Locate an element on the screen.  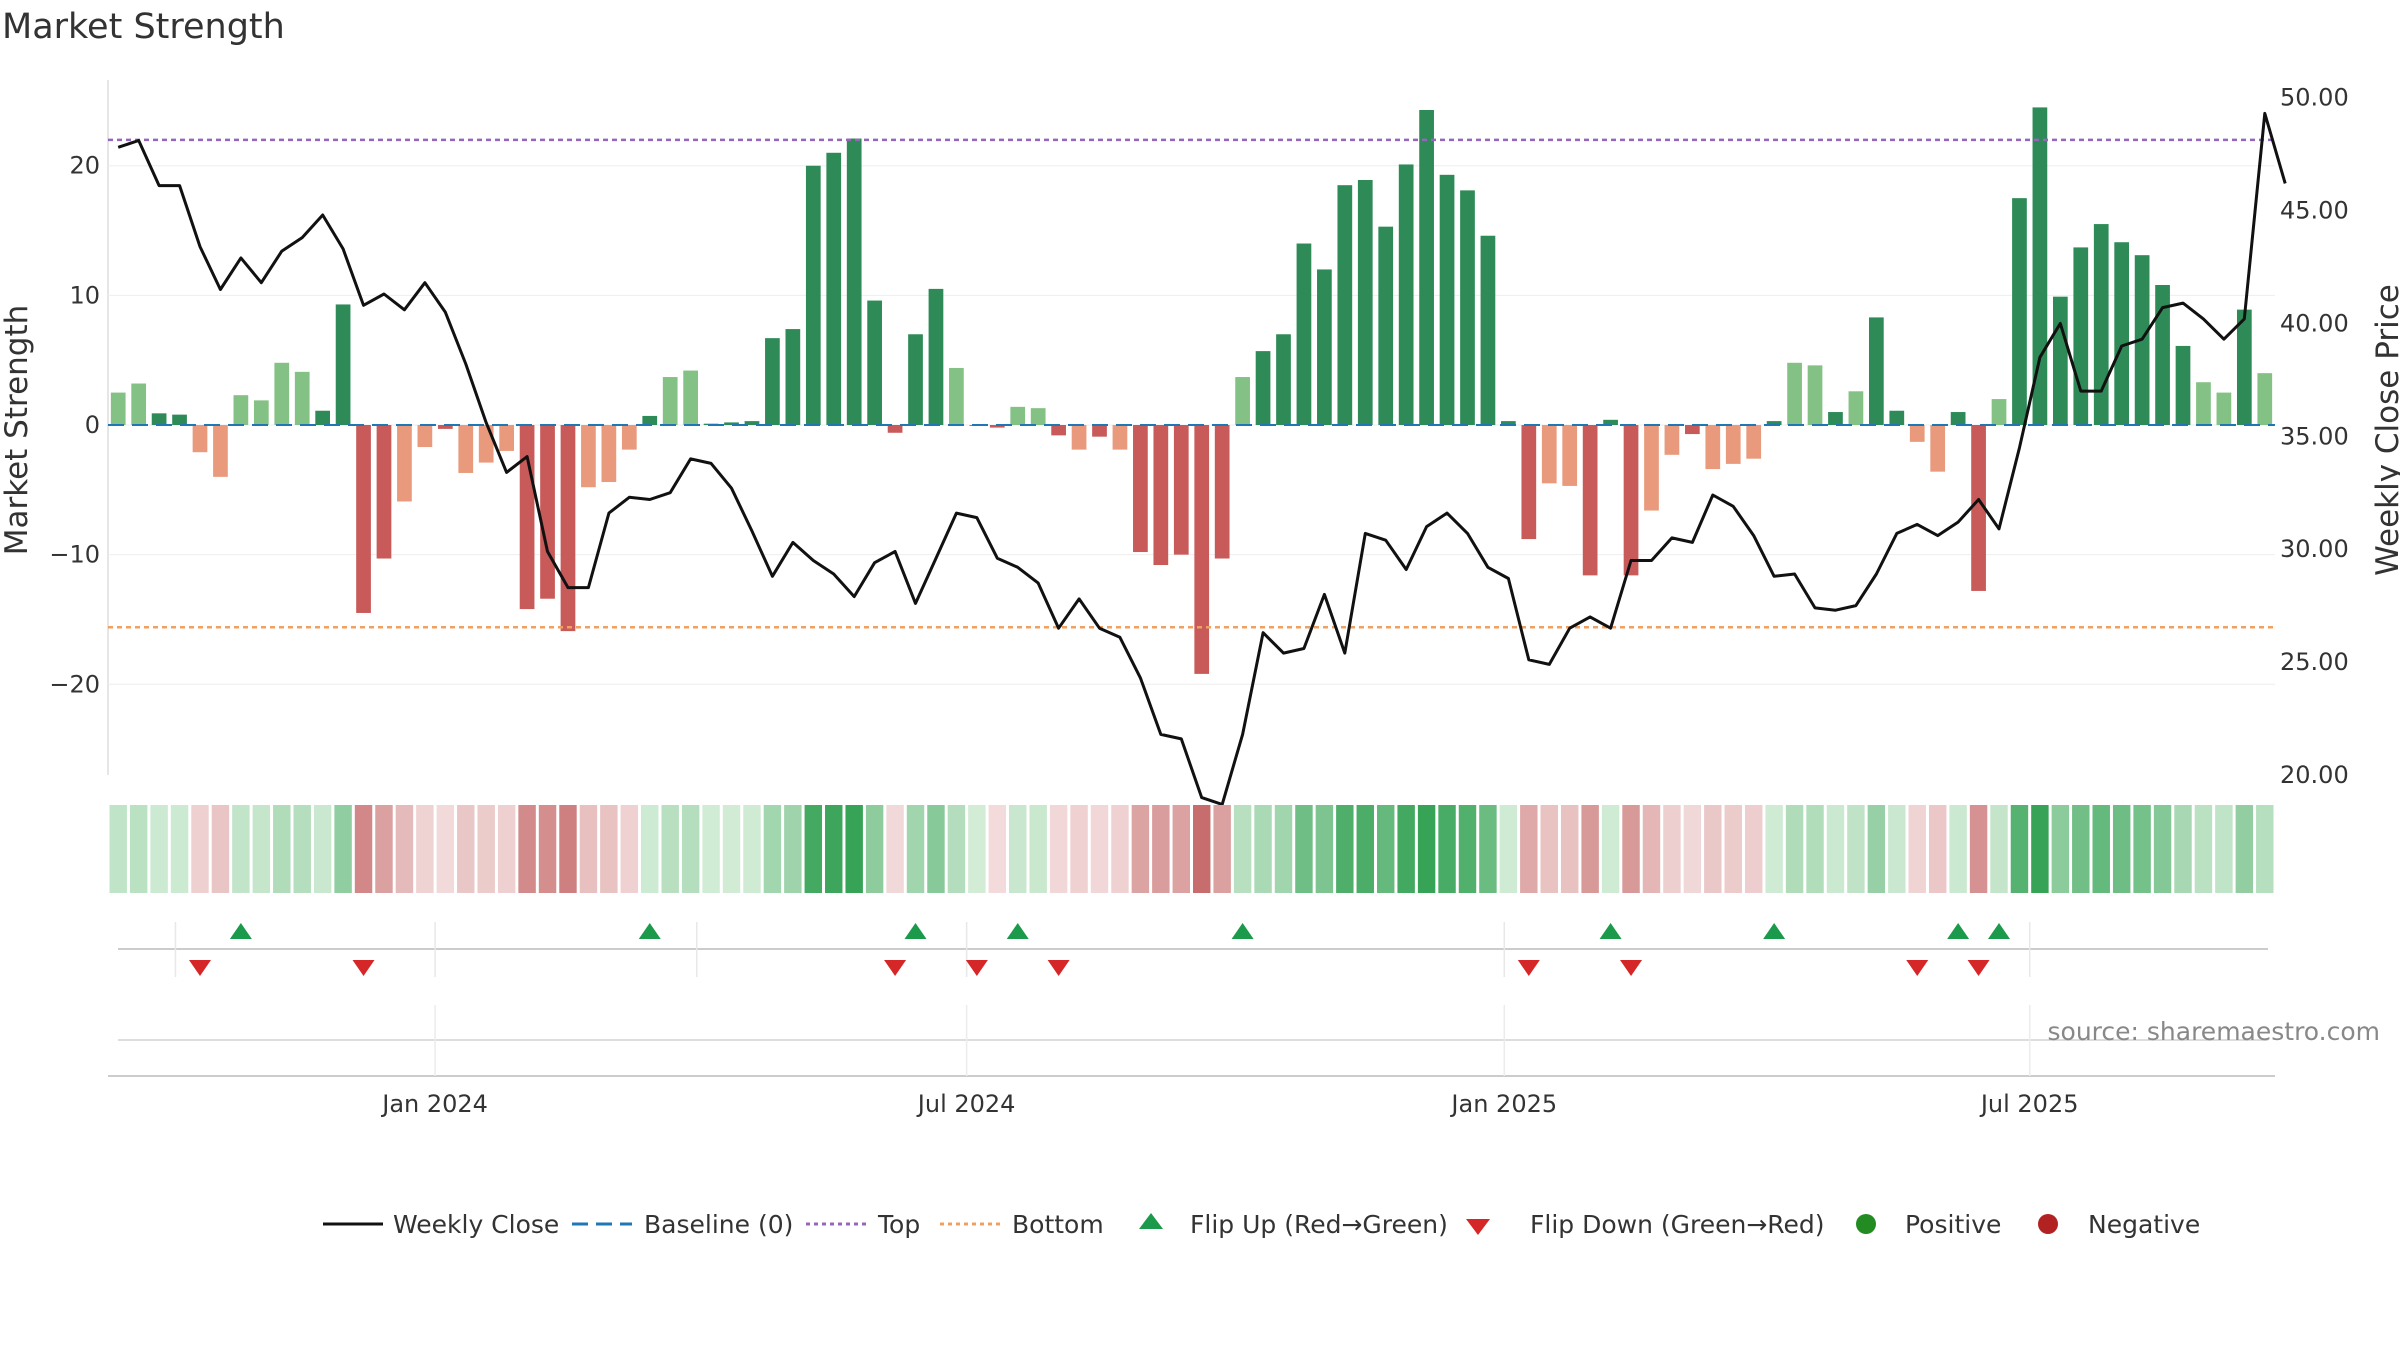
right-tick-label: 20.00 is located at coordinates (2314, 775).